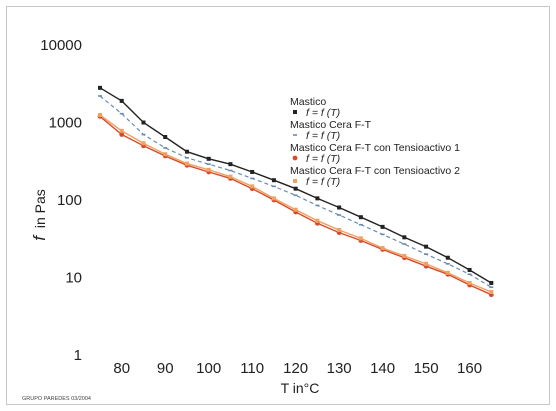 The width and height of the screenshot is (556, 411). Describe the element at coordinates (121, 368) in the screenshot. I see `x-tick-label: 80` at that location.